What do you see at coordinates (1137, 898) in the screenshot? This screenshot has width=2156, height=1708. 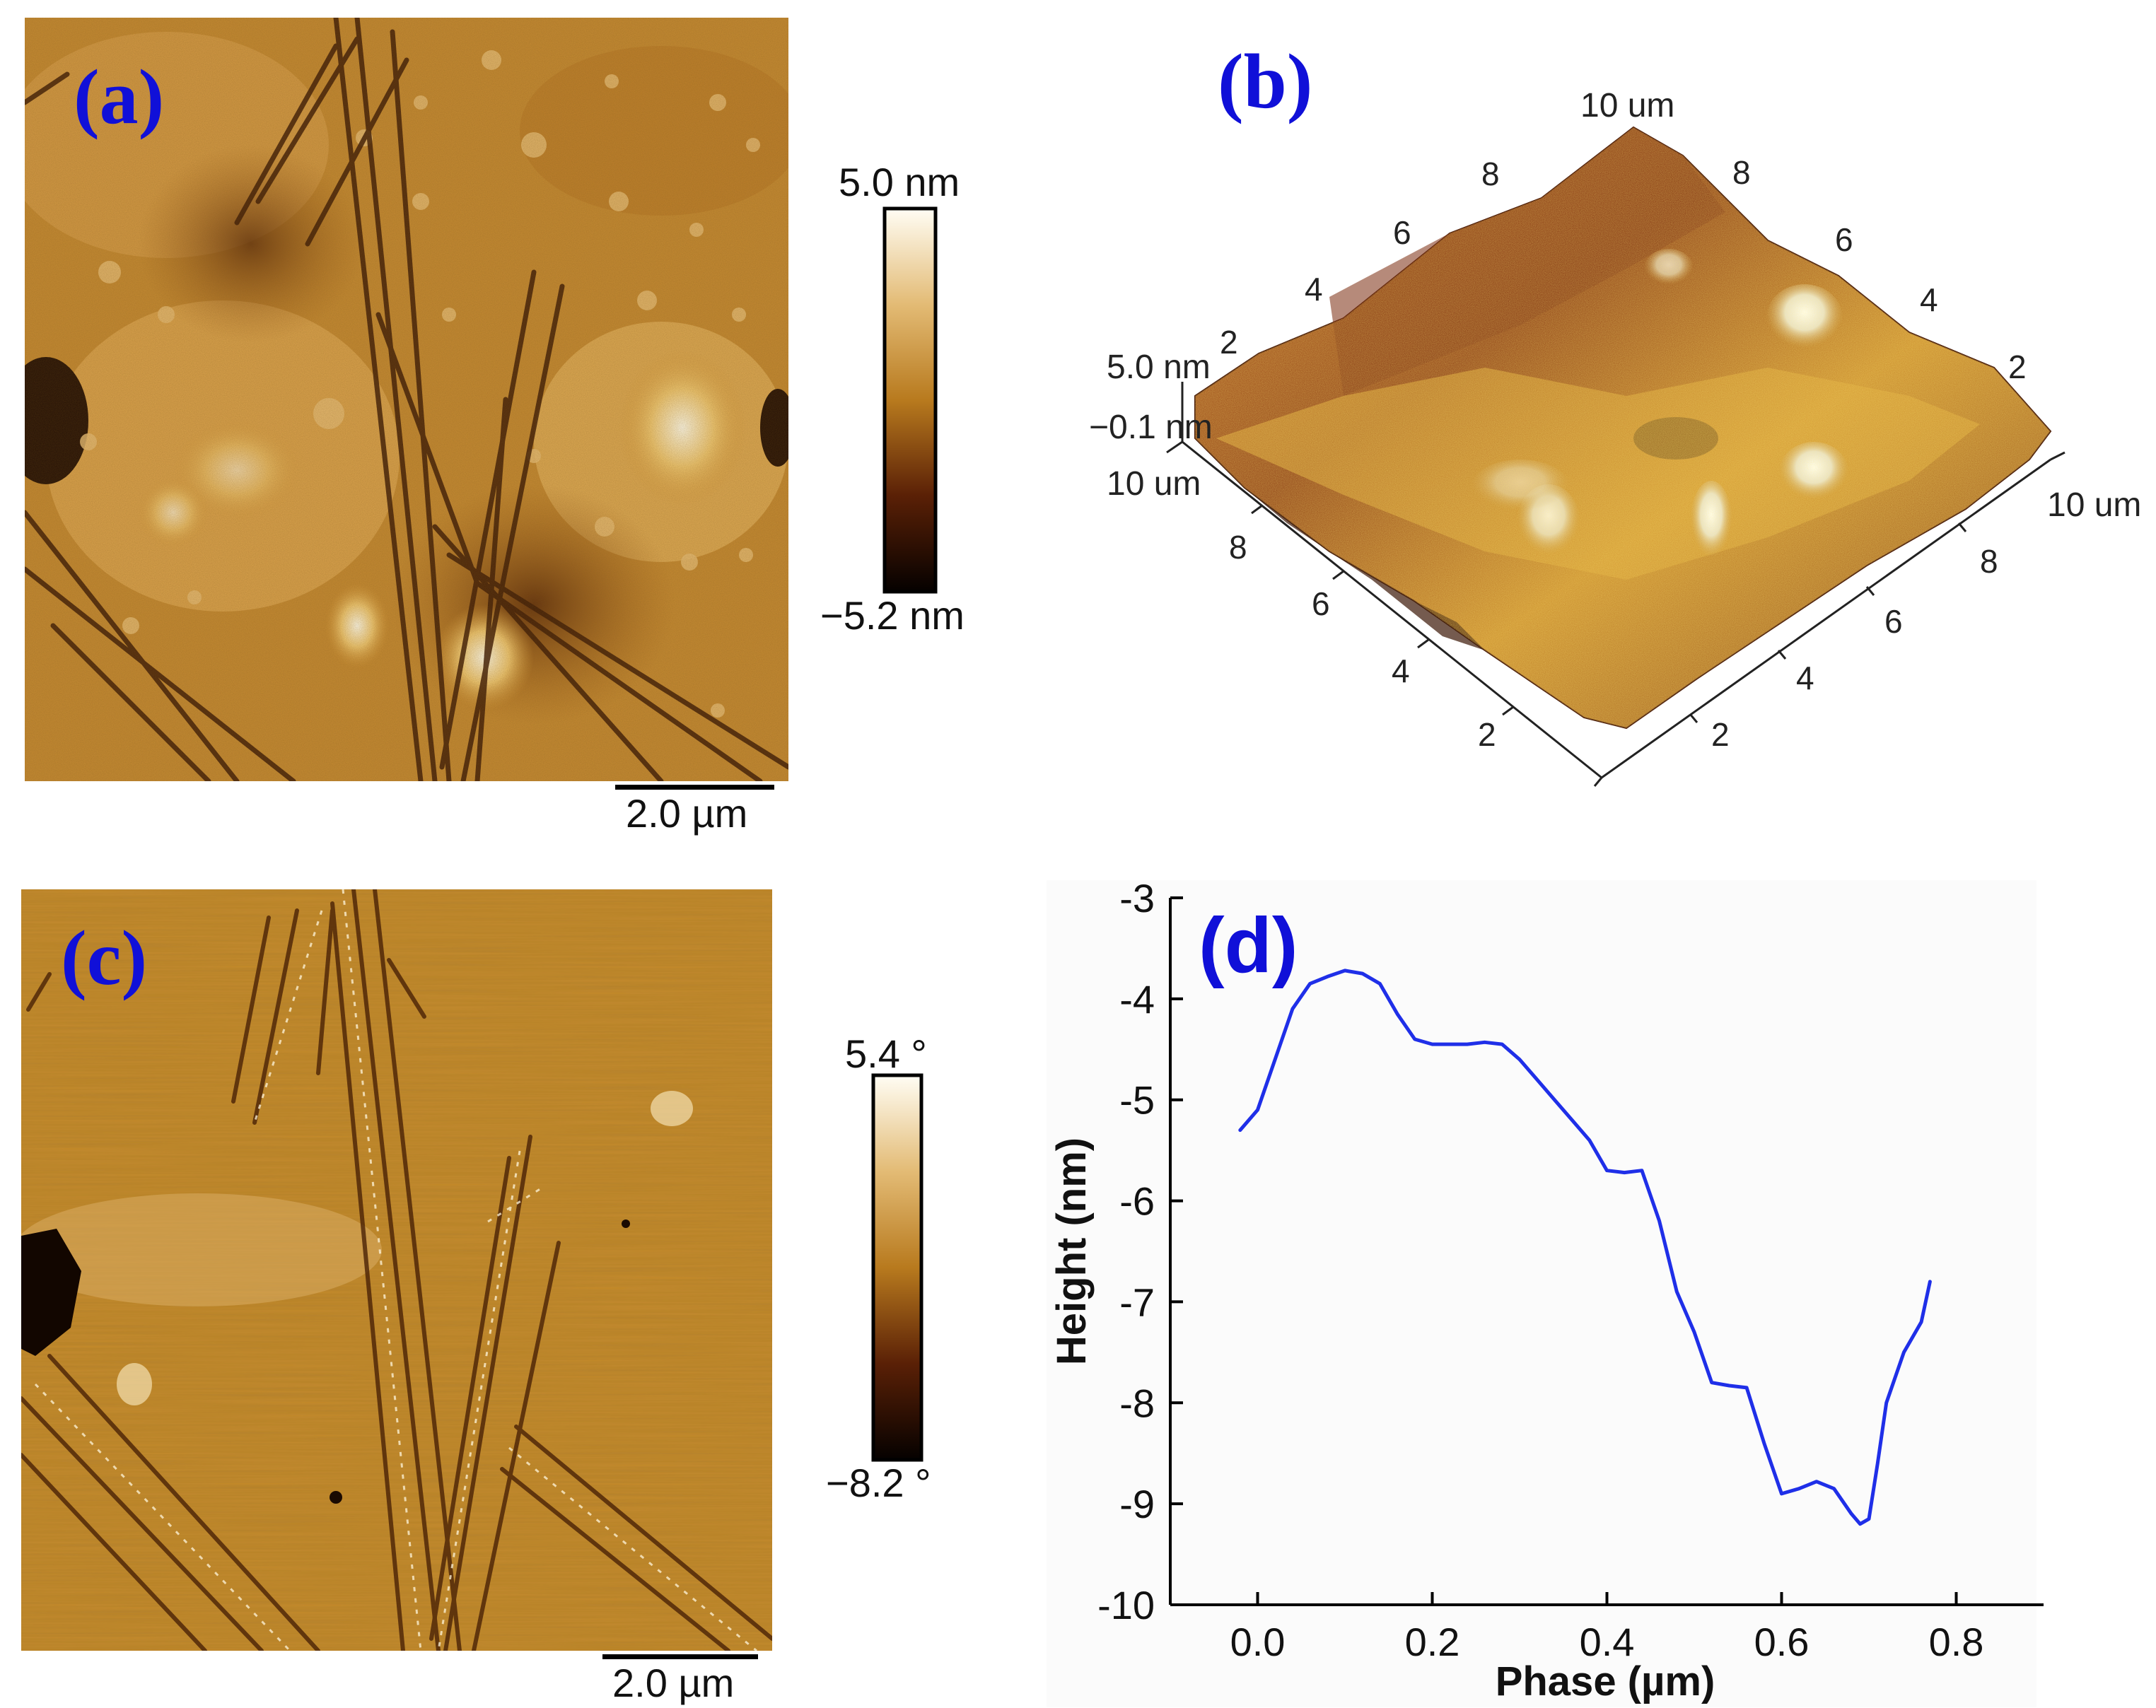 I see `y-tick-label: -3` at bounding box center [1137, 898].